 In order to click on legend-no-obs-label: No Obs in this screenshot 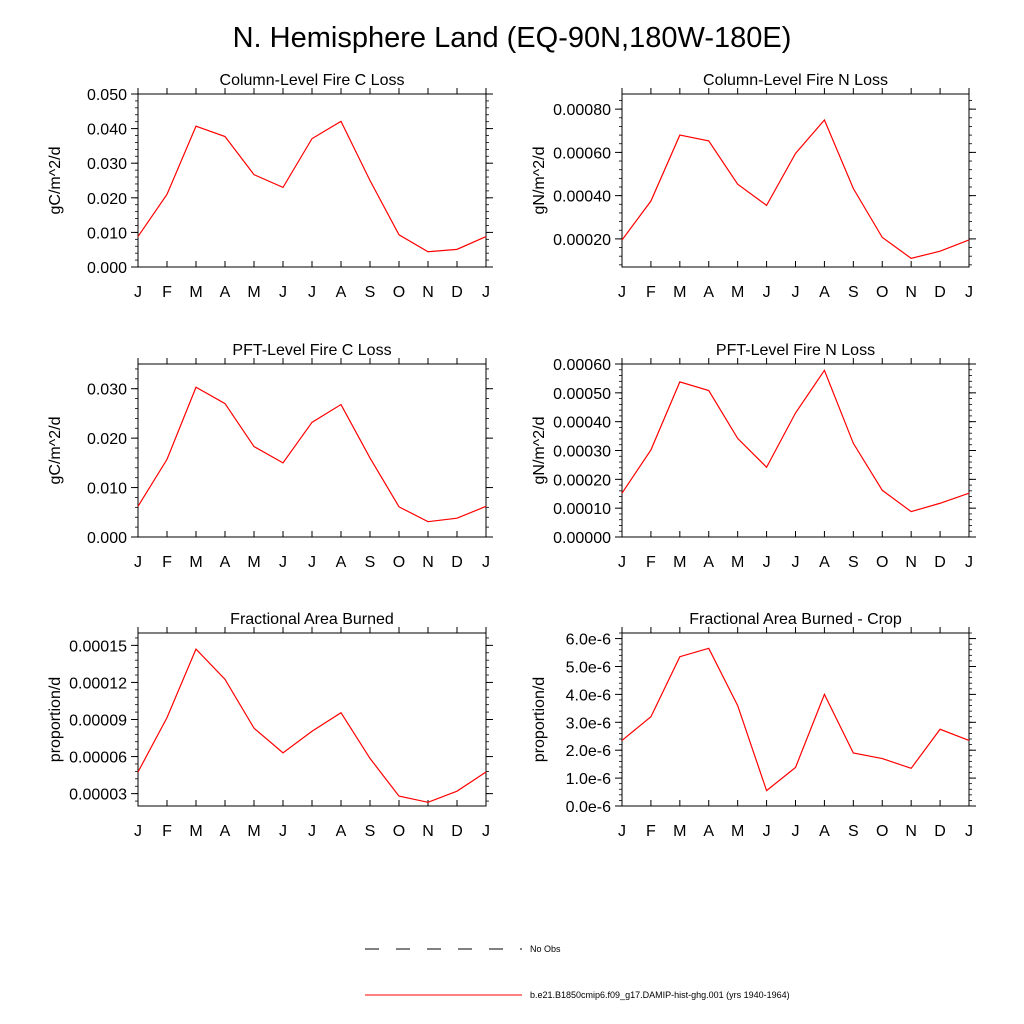, I will do `click(545, 949)`.